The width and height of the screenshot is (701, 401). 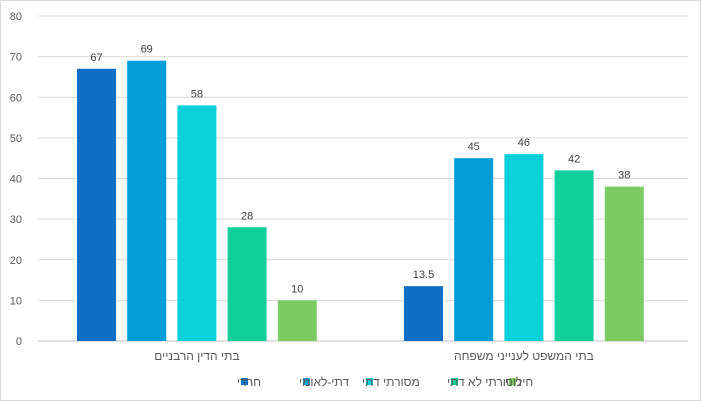 What do you see at coordinates (196, 356) in the screenshot?
I see `category-label: בתי הדין הרבניים` at bounding box center [196, 356].